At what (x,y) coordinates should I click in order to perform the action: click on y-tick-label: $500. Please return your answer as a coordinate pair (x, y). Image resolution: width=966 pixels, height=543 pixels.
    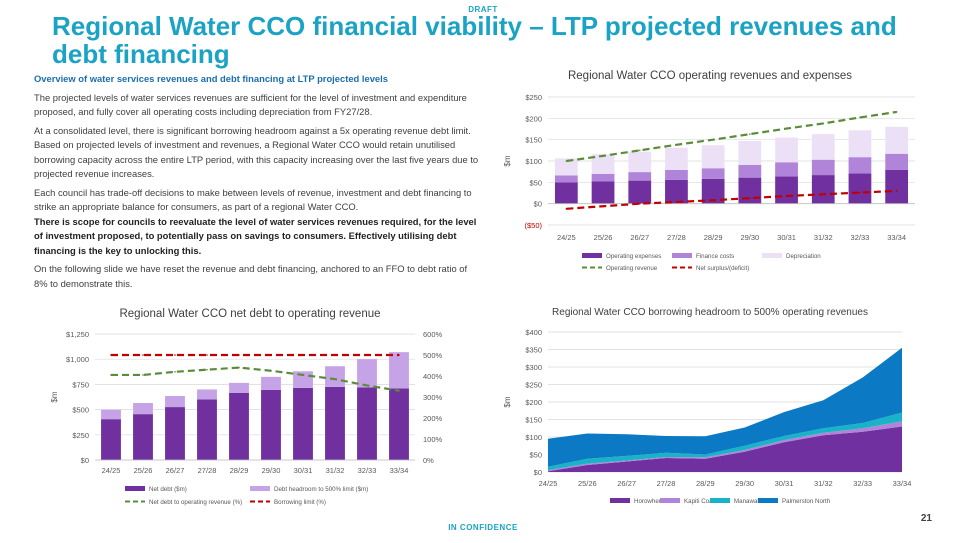
    Looking at the image, I should click on (80, 410).